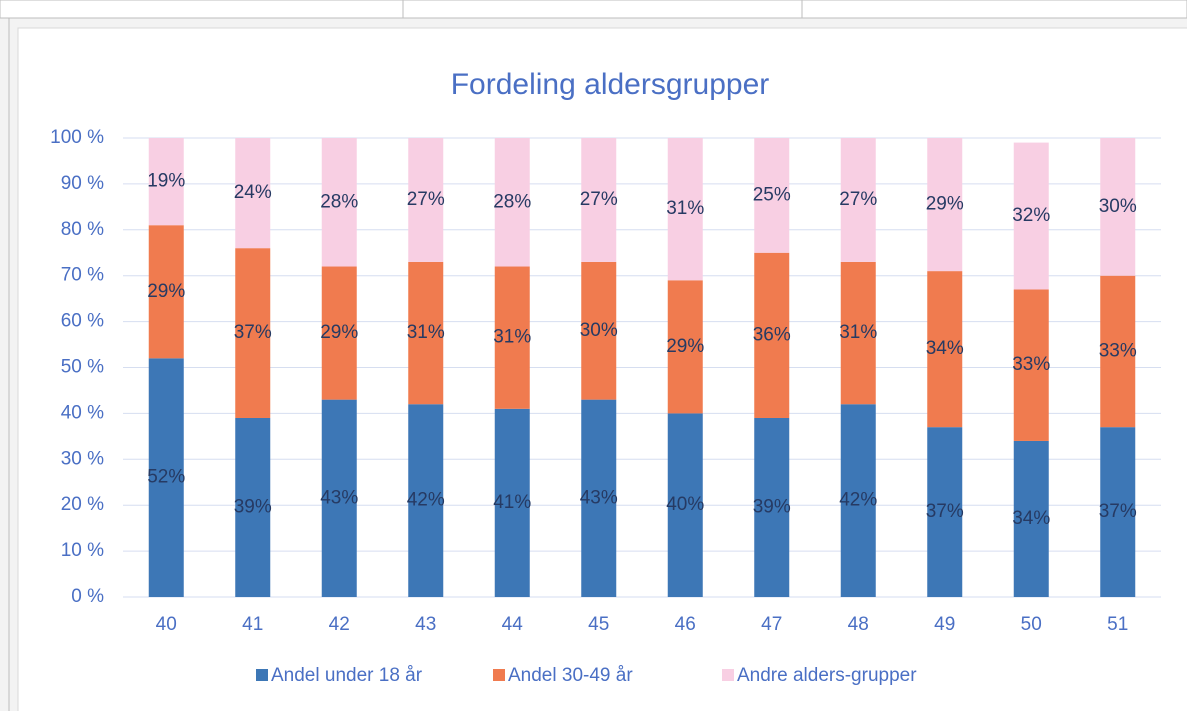 This screenshot has height=716, width=1187. What do you see at coordinates (82, 412) in the screenshot?
I see `y-tick-label: 40 %` at bounding box center [82, 412].